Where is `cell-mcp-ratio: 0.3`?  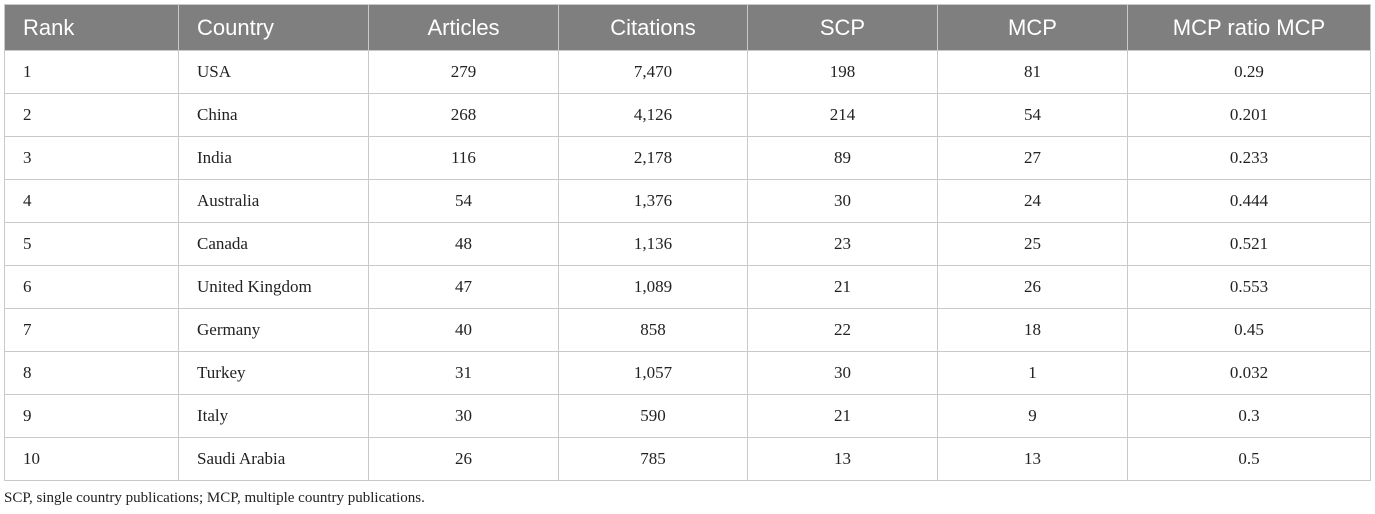 cell-mcp-ratio: 0.3 is located at coordinates (1249, 416).